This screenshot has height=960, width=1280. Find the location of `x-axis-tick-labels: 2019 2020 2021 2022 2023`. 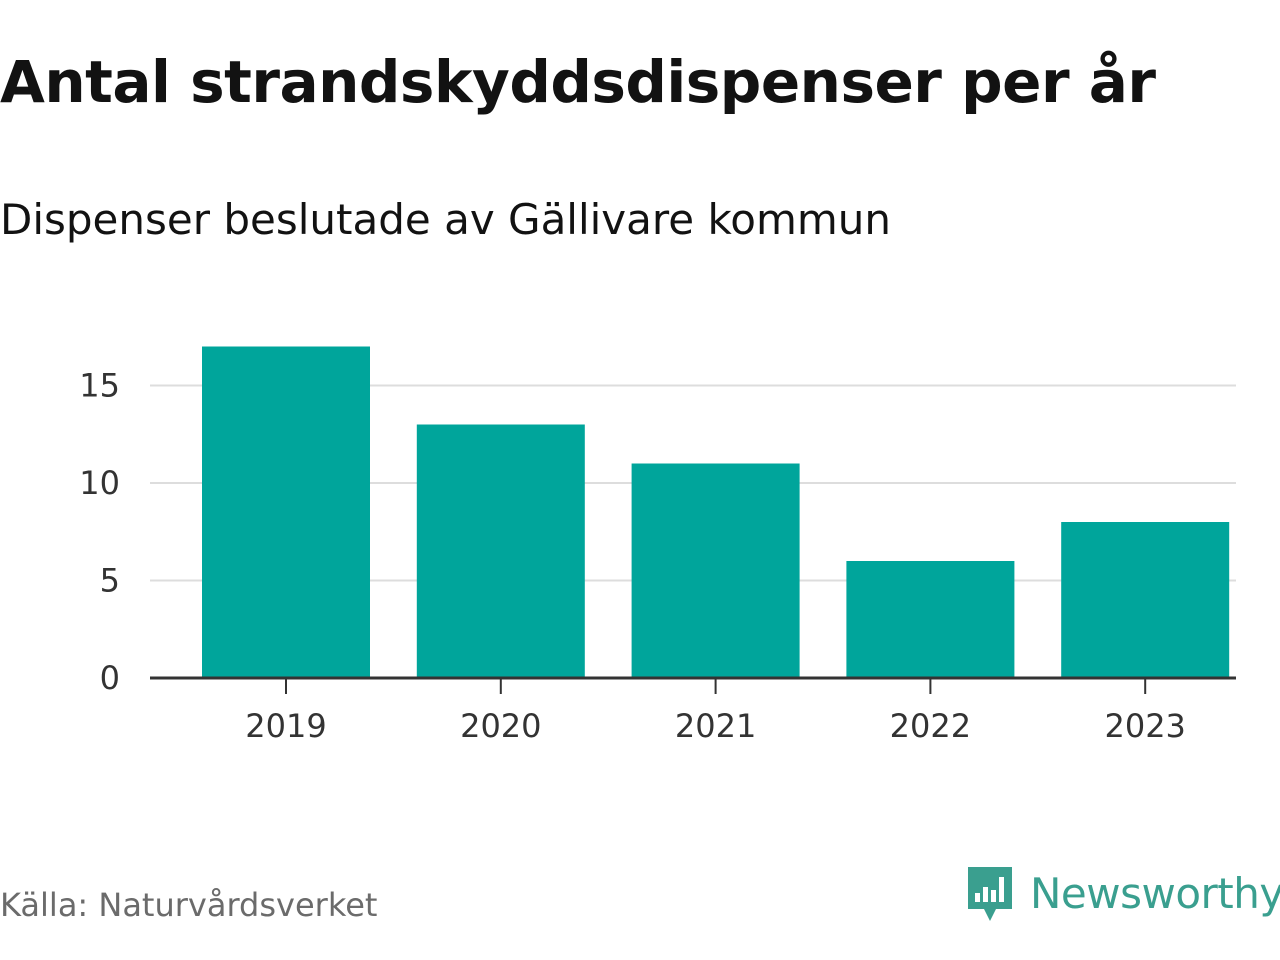

x-axis-tick-labels: 2019 2020 2021 2022 2023 is located at coordinates (715, 726).